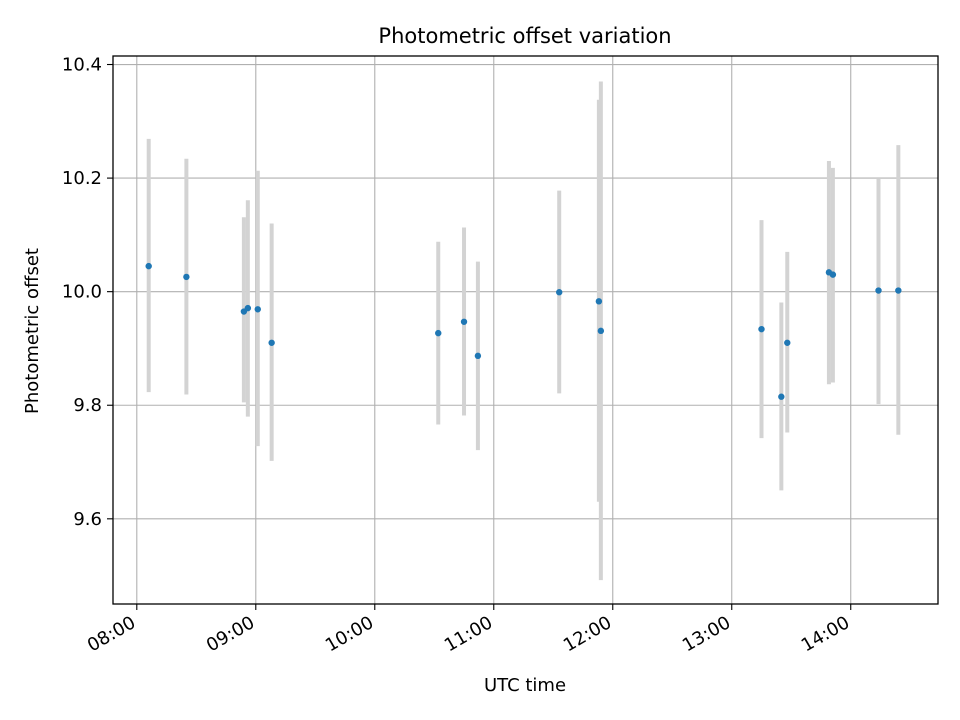  What do you see at coordinates (524, 36) in the screenshot?
I see `chart-title: Photometric offset variation` at bounding box center [524, 36].